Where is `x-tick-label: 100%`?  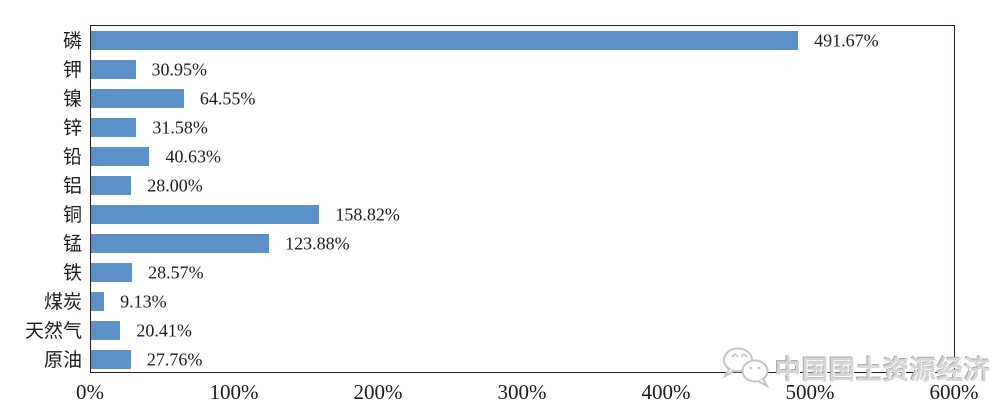 x-tick-label: 100% is located at coordinates (234, 392).